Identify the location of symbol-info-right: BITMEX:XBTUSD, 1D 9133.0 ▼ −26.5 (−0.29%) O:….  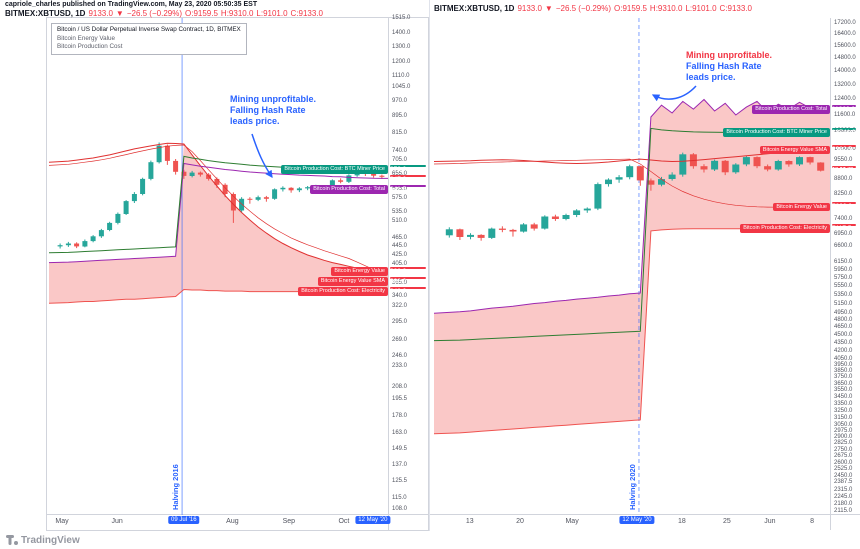
(594, 8).